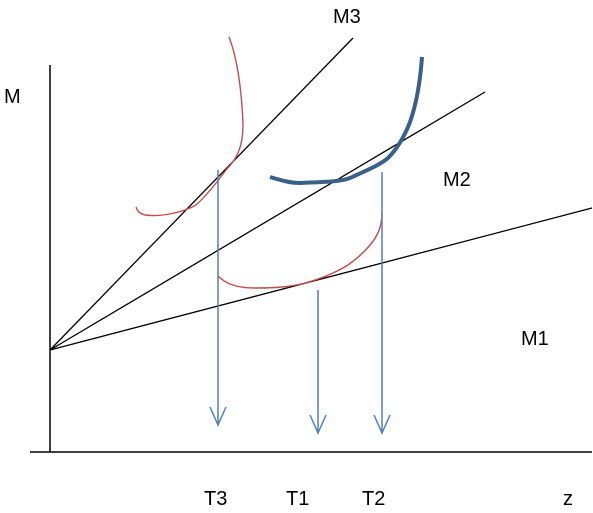  I want to click on blue-curve, so click(346, 121).